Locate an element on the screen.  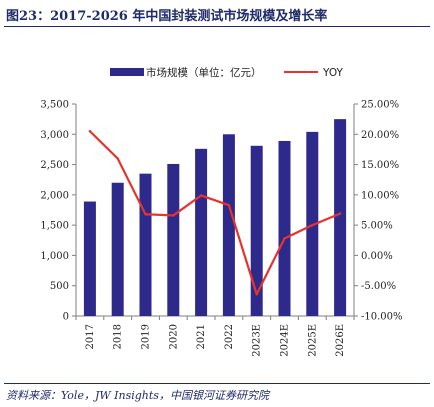
chart-title: 图23：2017-2026 年中国封装测试市场规模及增长率 is located at coordinates (167, 16).